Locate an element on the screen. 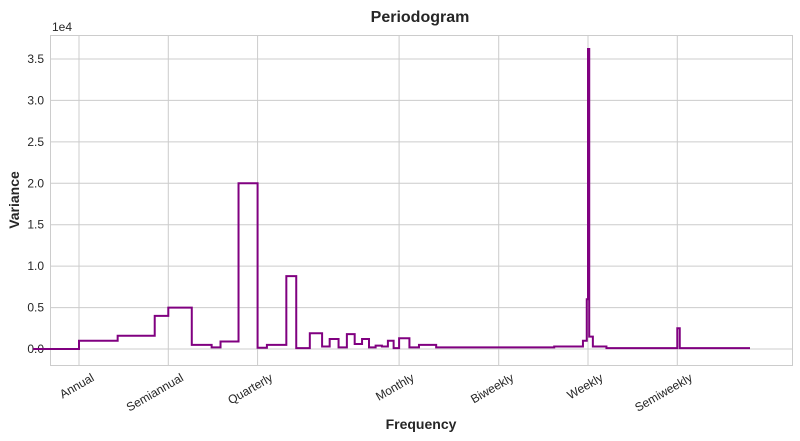  y-axis-label: Variance is located at coordinates (14, 200).